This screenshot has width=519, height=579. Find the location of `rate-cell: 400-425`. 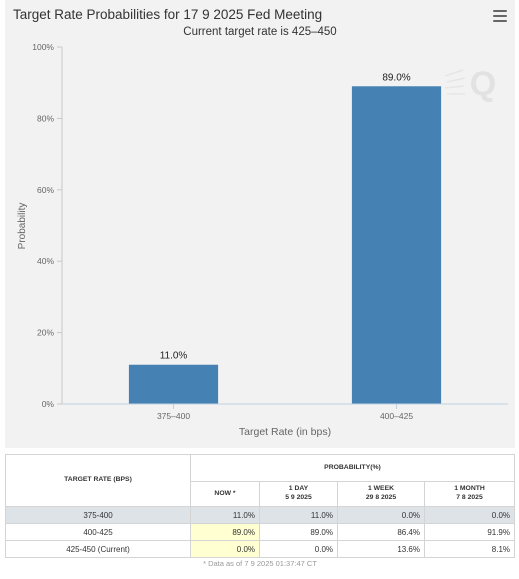

rate-cell: 400-425 is located at coordinates (98, 532).